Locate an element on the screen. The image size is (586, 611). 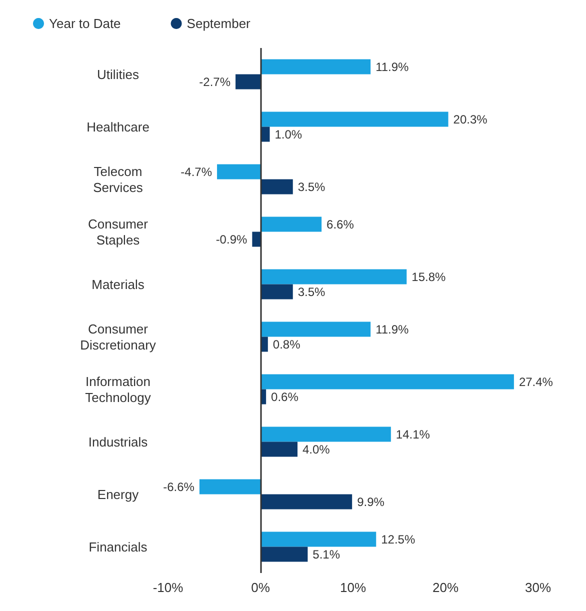
y-tick-label: Consumer Discretionary is located at coordinates (118, 336).